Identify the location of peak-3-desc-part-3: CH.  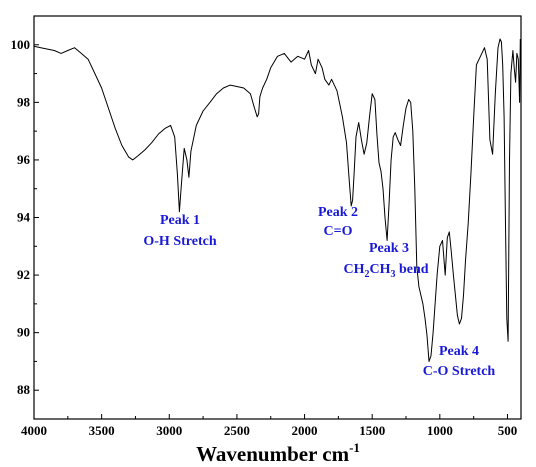
(379, 269).